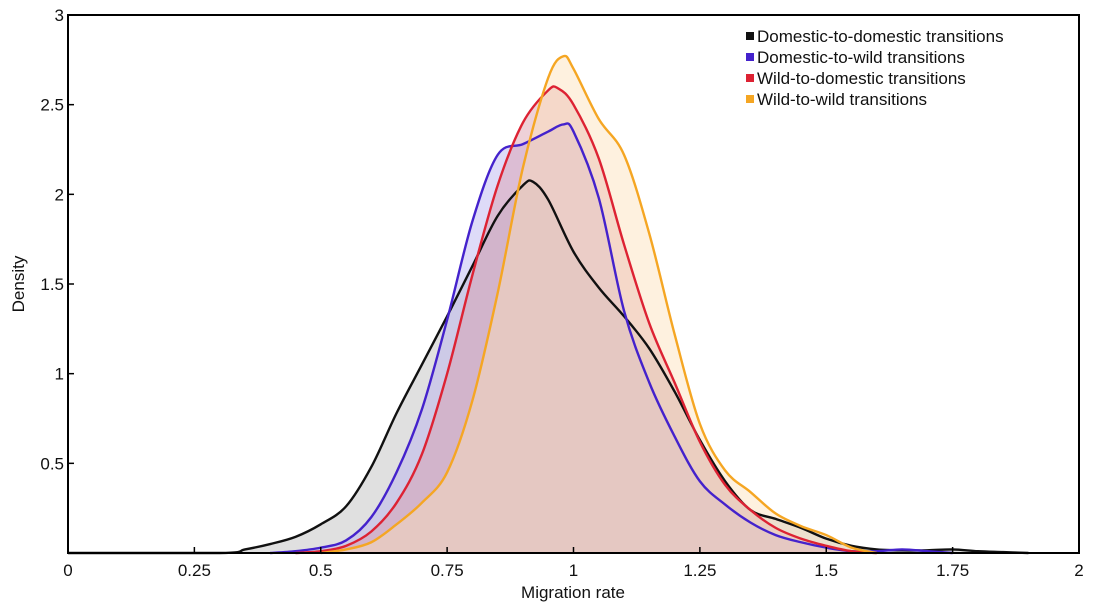 The image size is (1097, 612). Describe the element at coordinates (952, 570) in the screenshot. I see `x-tick-label: 1.75` at that location.